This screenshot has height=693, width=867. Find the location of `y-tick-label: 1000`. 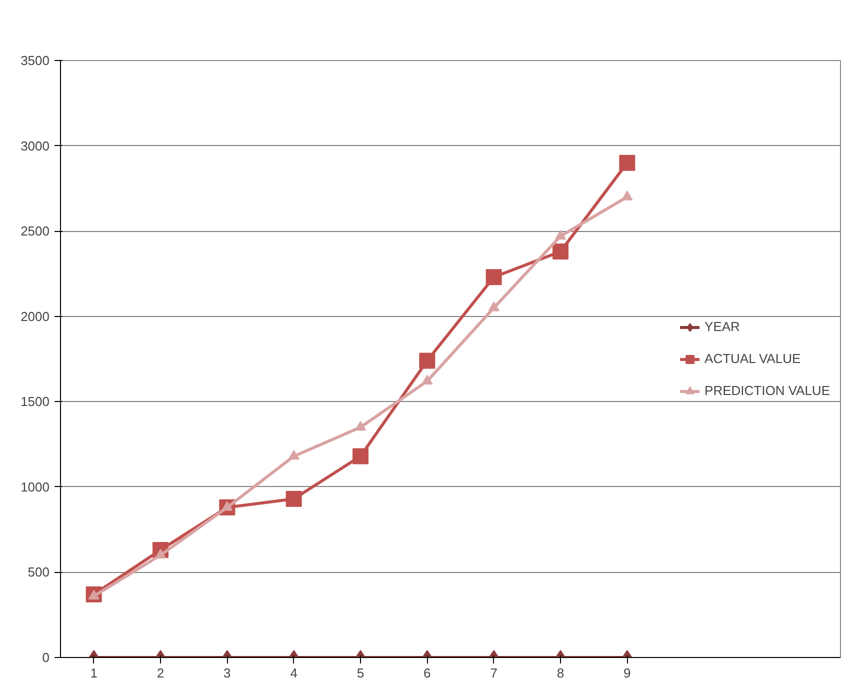

y-tick-label: 1000 is located at coordinates (35, 486).